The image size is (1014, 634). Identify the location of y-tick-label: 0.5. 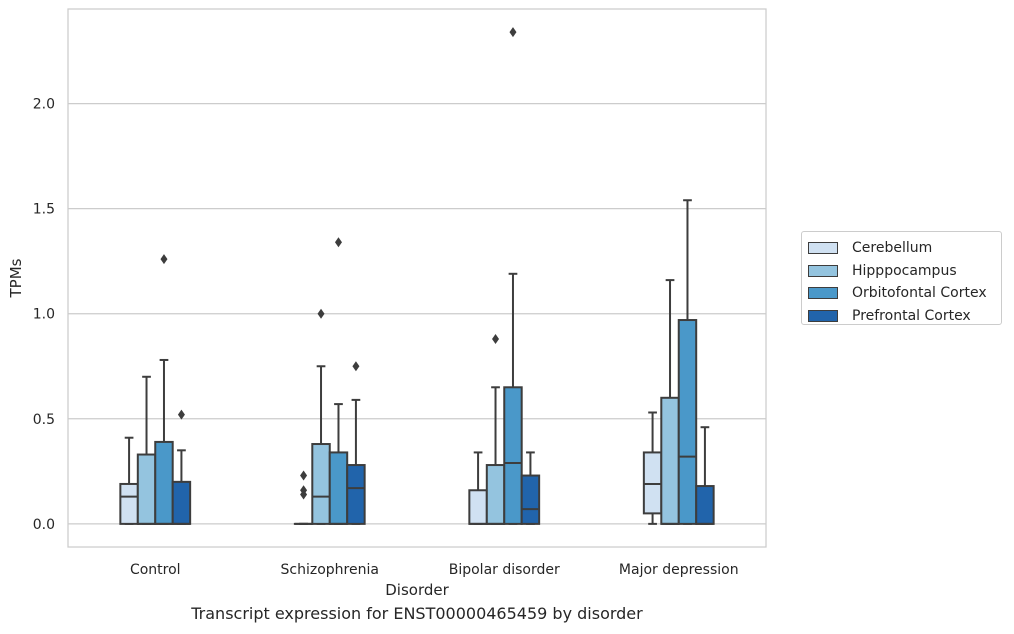
(44, 420).